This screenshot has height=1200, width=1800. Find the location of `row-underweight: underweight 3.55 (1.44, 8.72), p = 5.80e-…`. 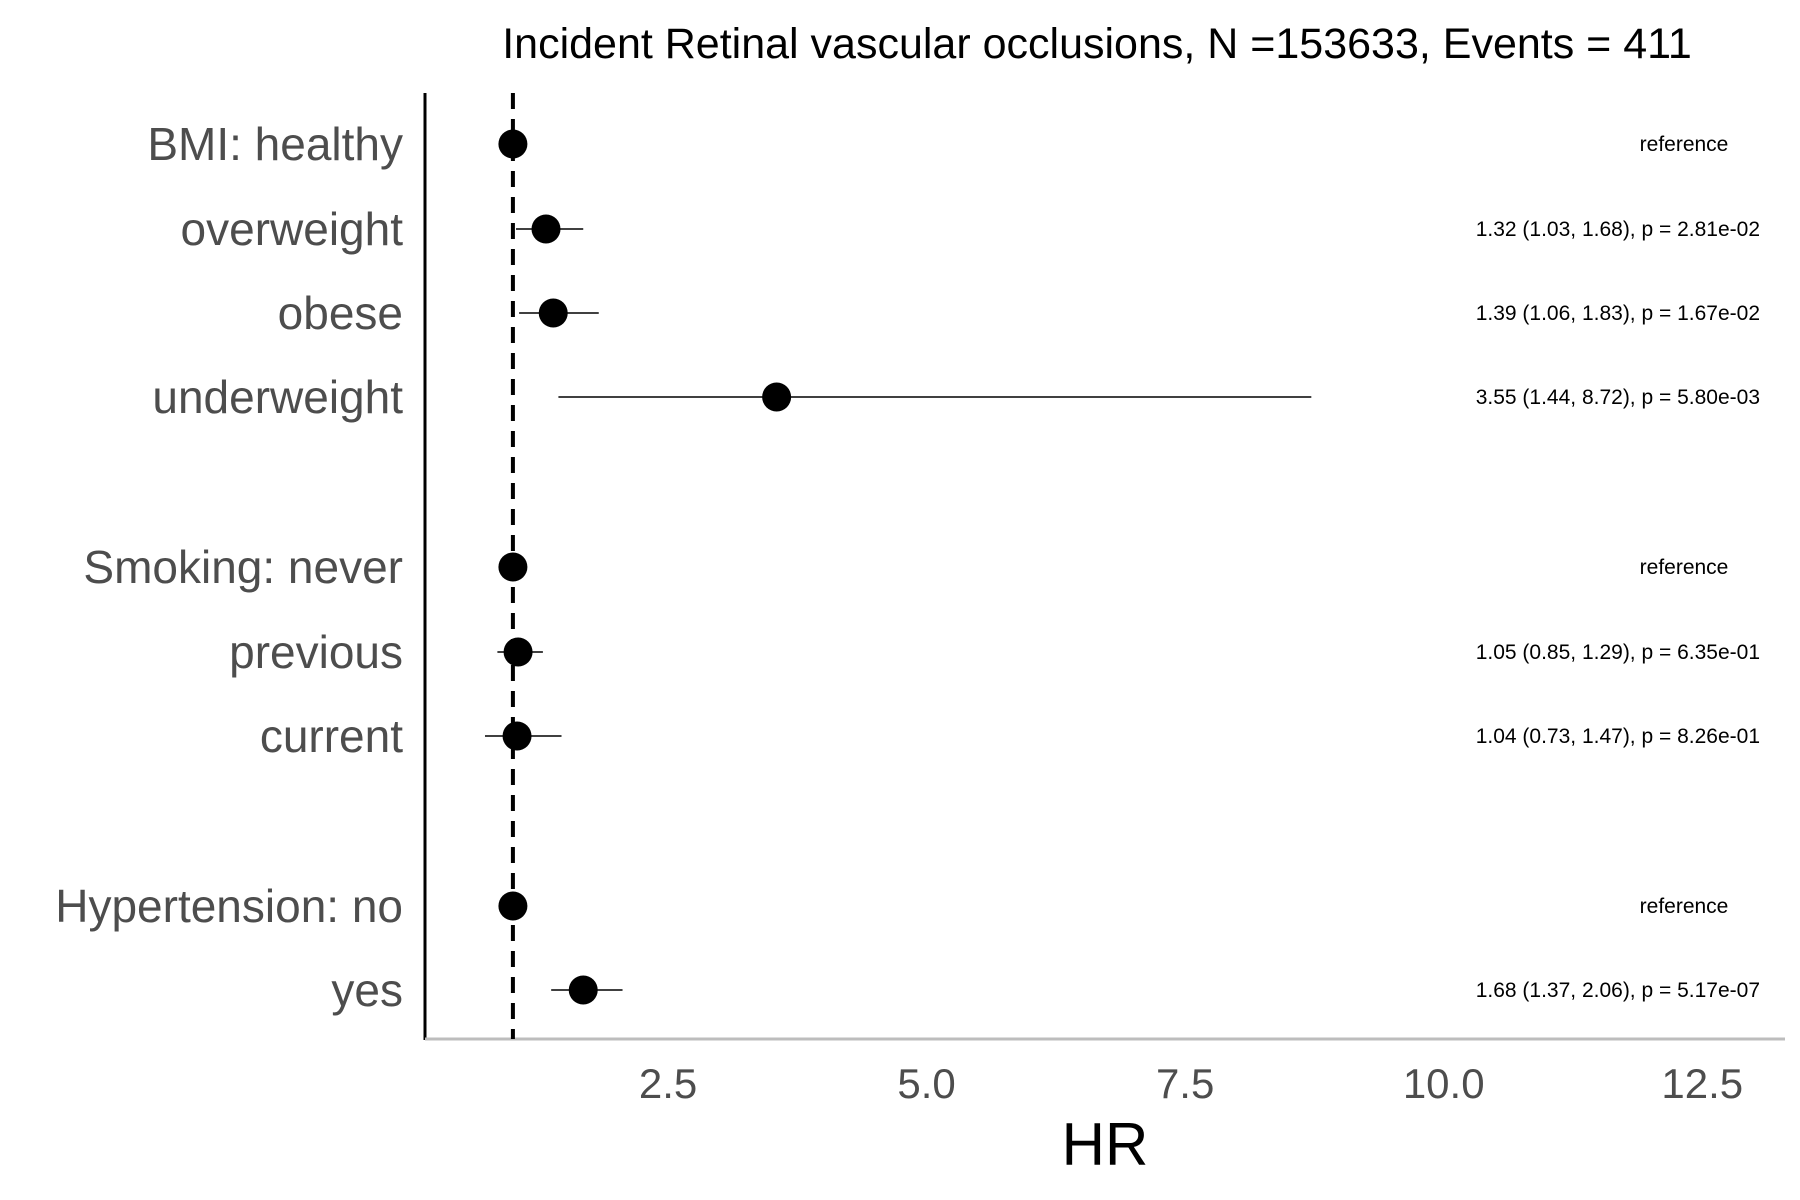

row-underweight: underweight 3.55 (1.44, 8.72), p = 5.80e-… is located at coordinates (956, 397).